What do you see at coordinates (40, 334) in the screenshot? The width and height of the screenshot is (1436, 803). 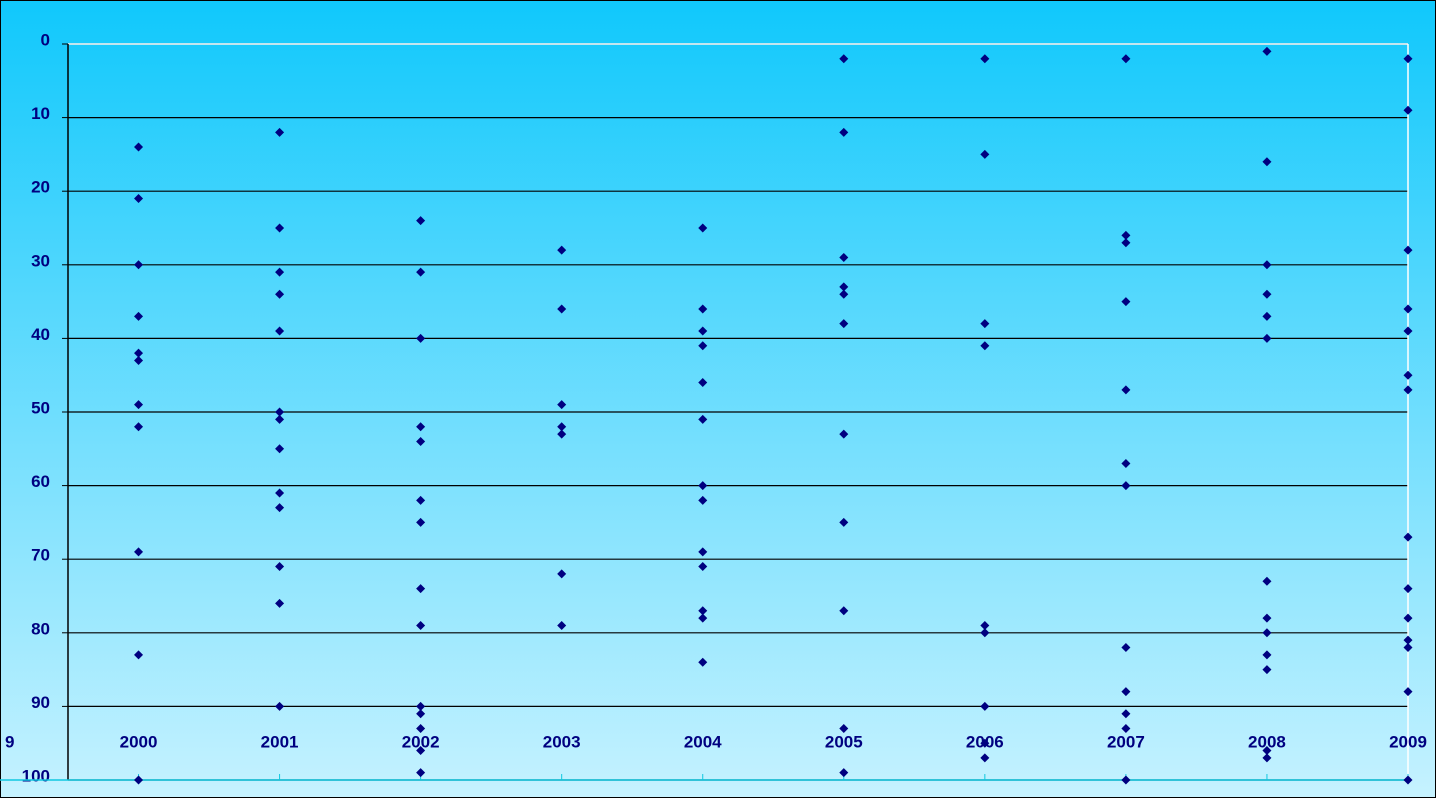 I see `y-tick-label: 40` at bounding box center [40, 334].